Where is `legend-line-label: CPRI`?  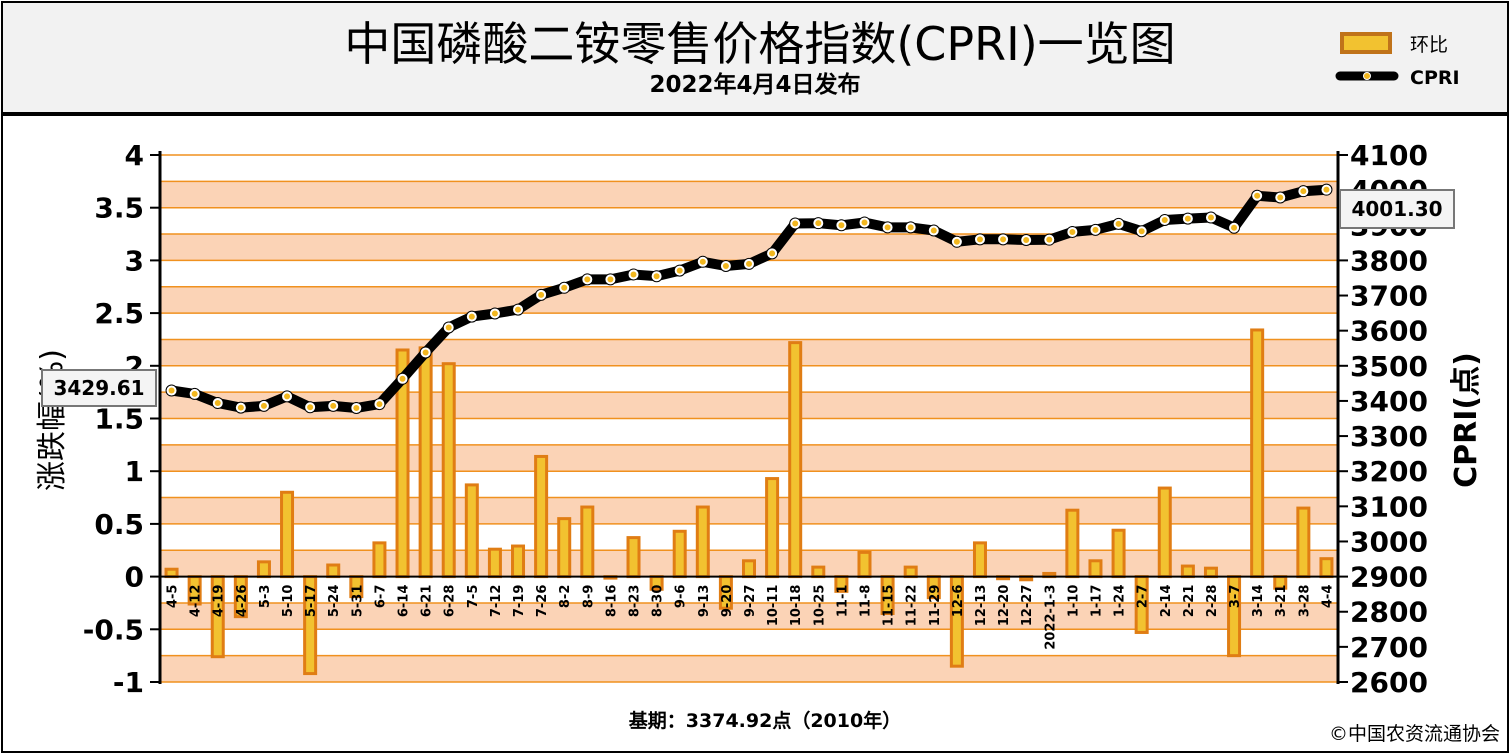
legend-line-label: CPRI is located at coordinates (1435, 78).